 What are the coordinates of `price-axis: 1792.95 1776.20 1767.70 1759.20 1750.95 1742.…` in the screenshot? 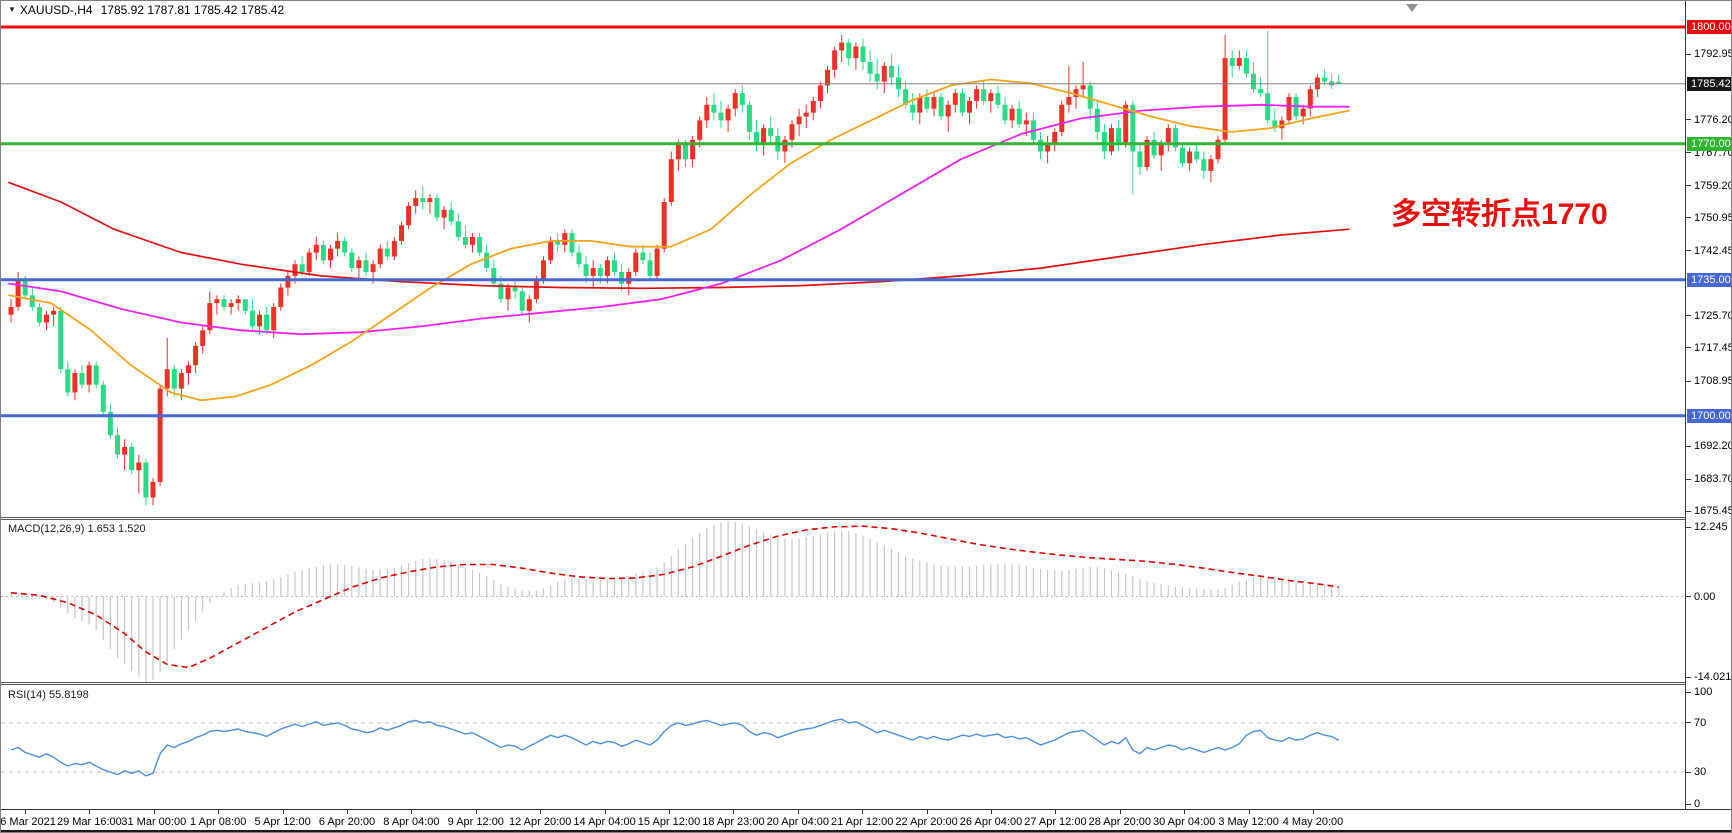 It's located at (1708, 405).